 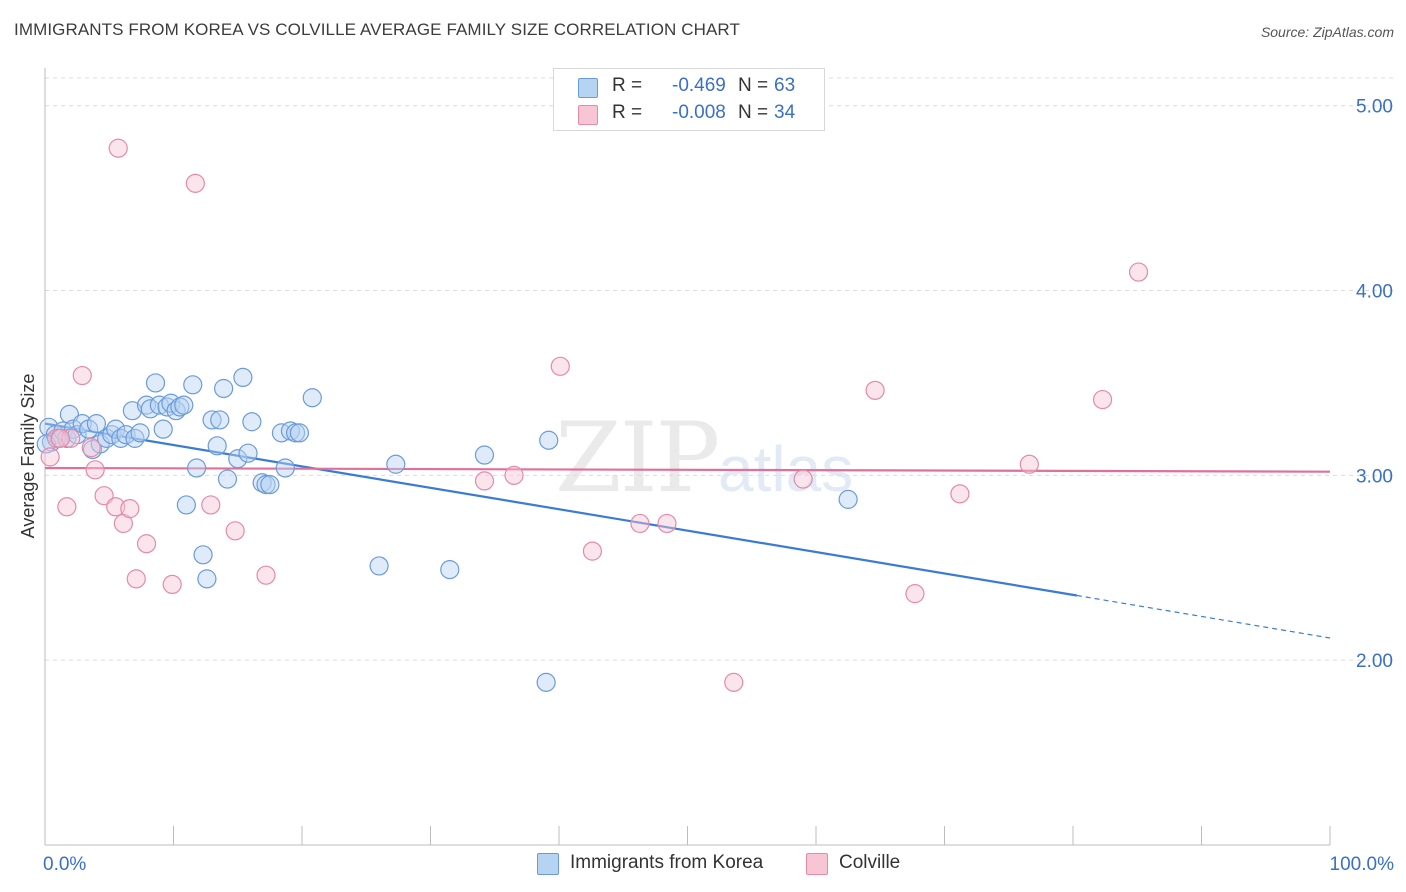 What do you see at coordinates (1203, 616) in the screenshot?
I see `trend-line-korea-extension` at bounding box center [1203, 616].